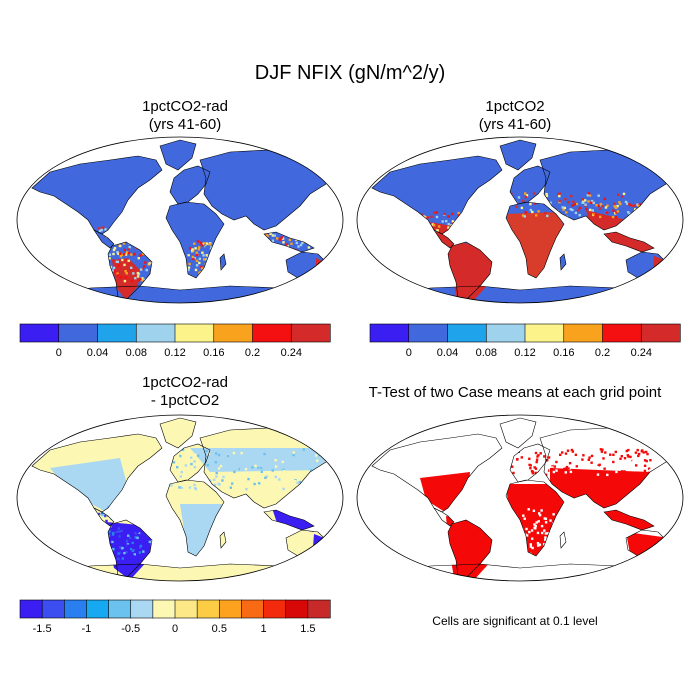  Describe the element at coordinates (260, 460) in the screenshot. I see `region-asia-light` at that location.